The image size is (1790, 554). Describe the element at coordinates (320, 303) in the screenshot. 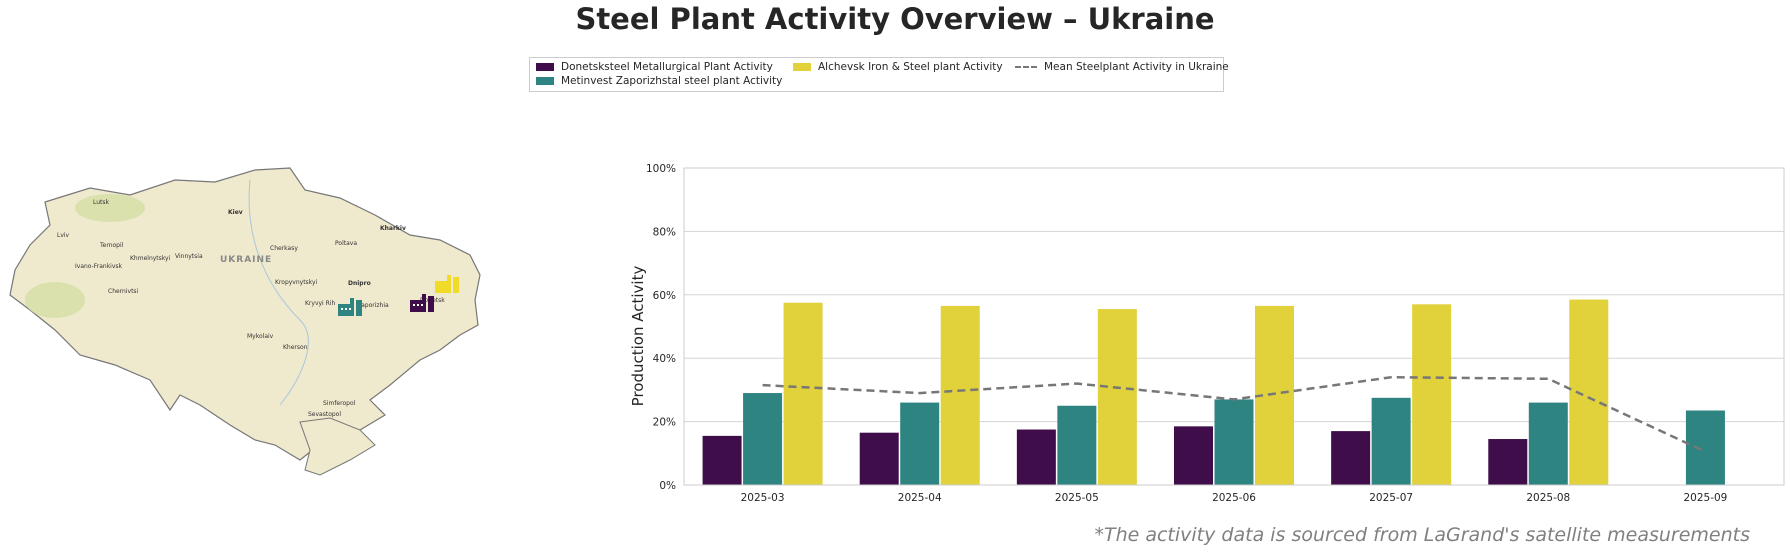

I see `map-city-label: Kryvyi Rih` at that location.